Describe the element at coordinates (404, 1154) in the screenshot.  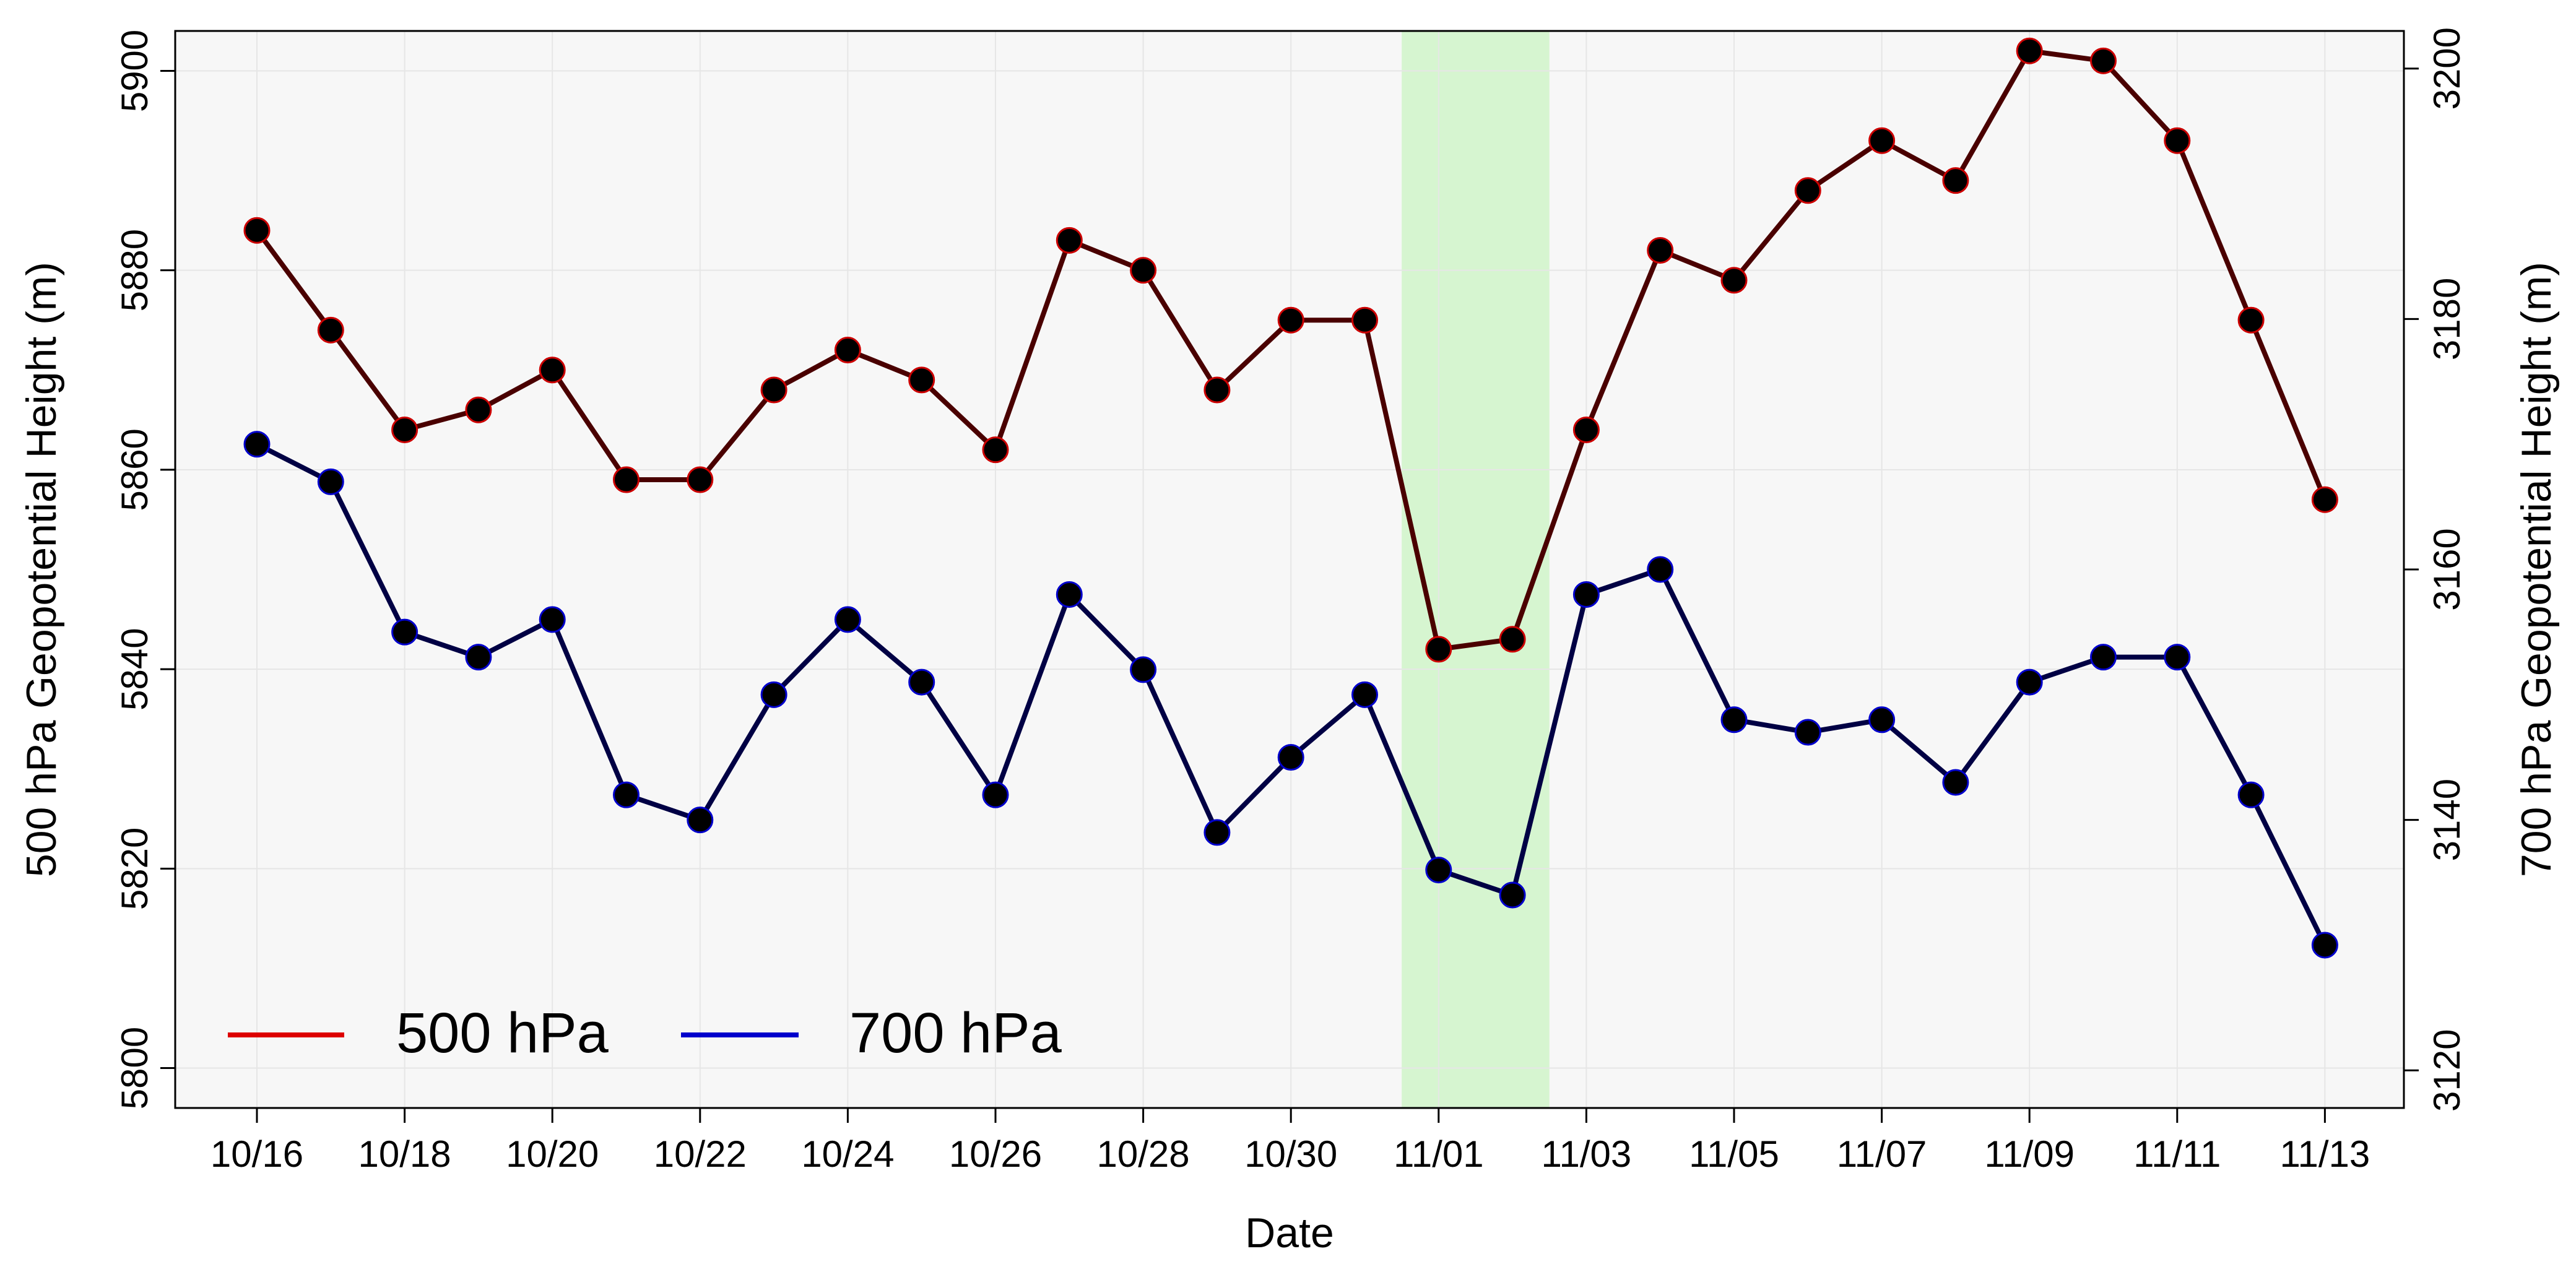
I see `x-tick-label: 10/18` at that location.